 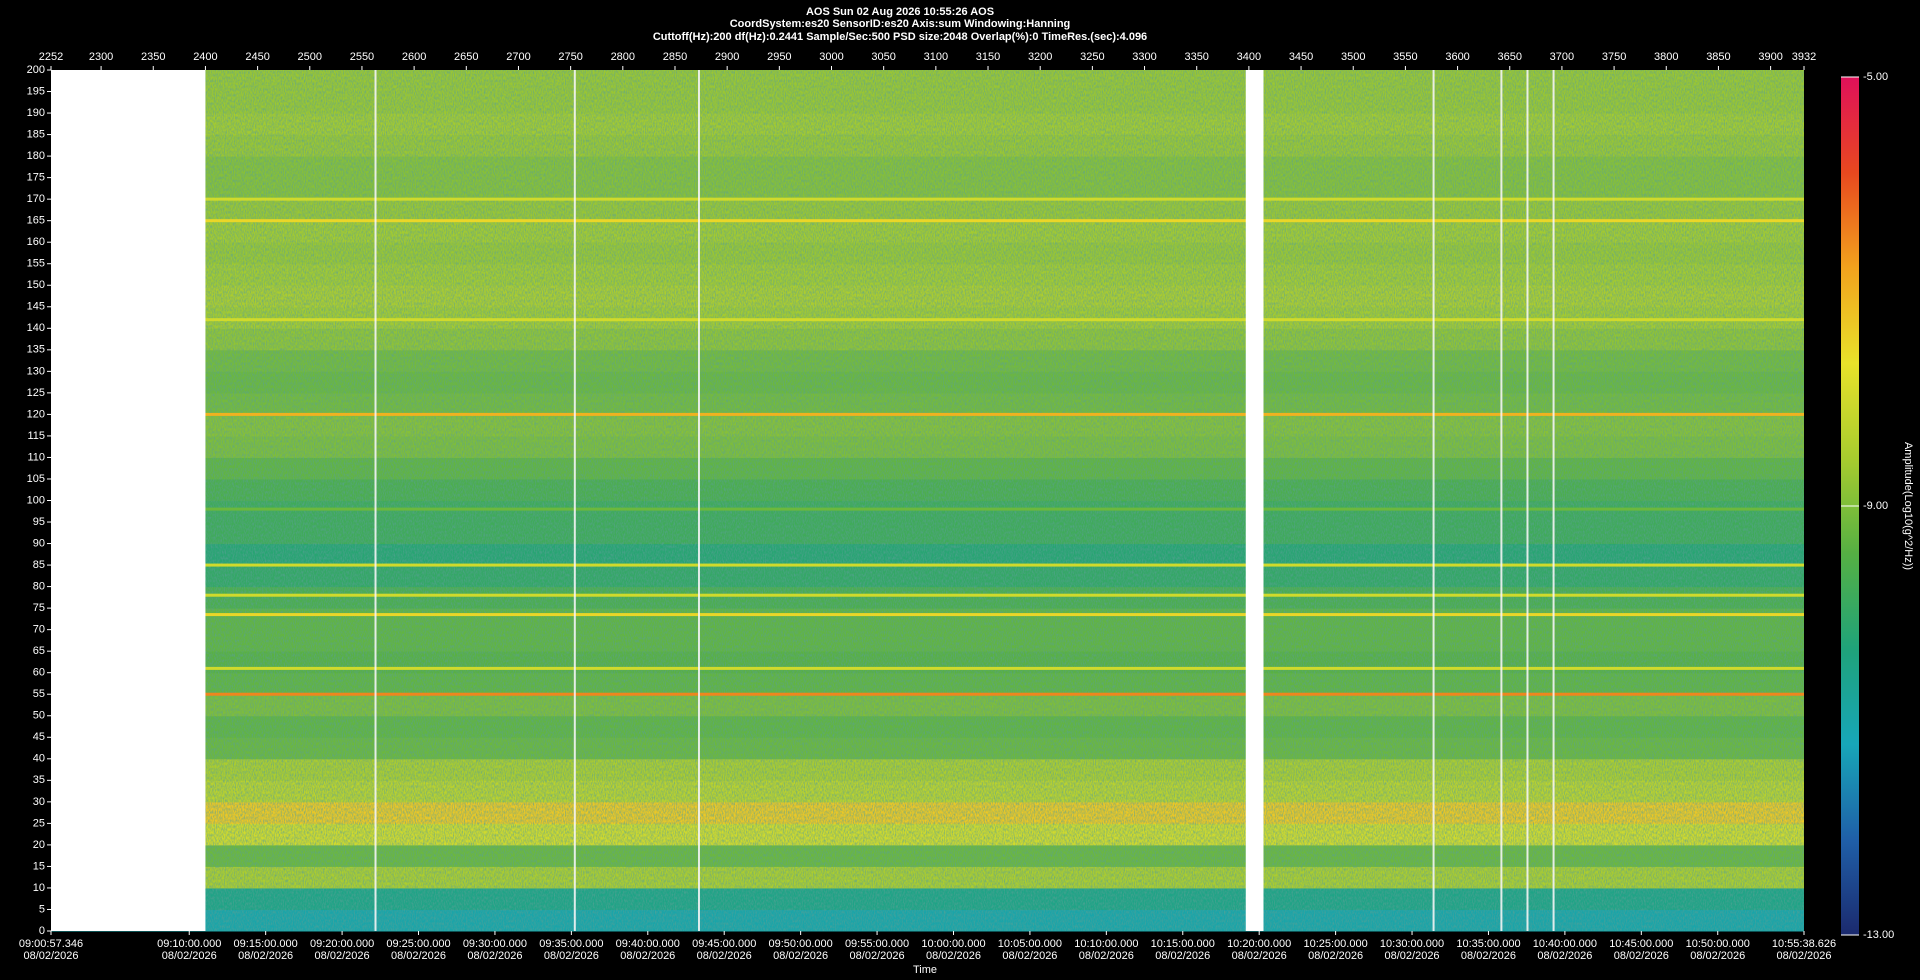 What do you see at coordinates (724, 944) in the screenshot?
I see `time-tick-label: 09:45:00.000` at bounding box center [724, 944].